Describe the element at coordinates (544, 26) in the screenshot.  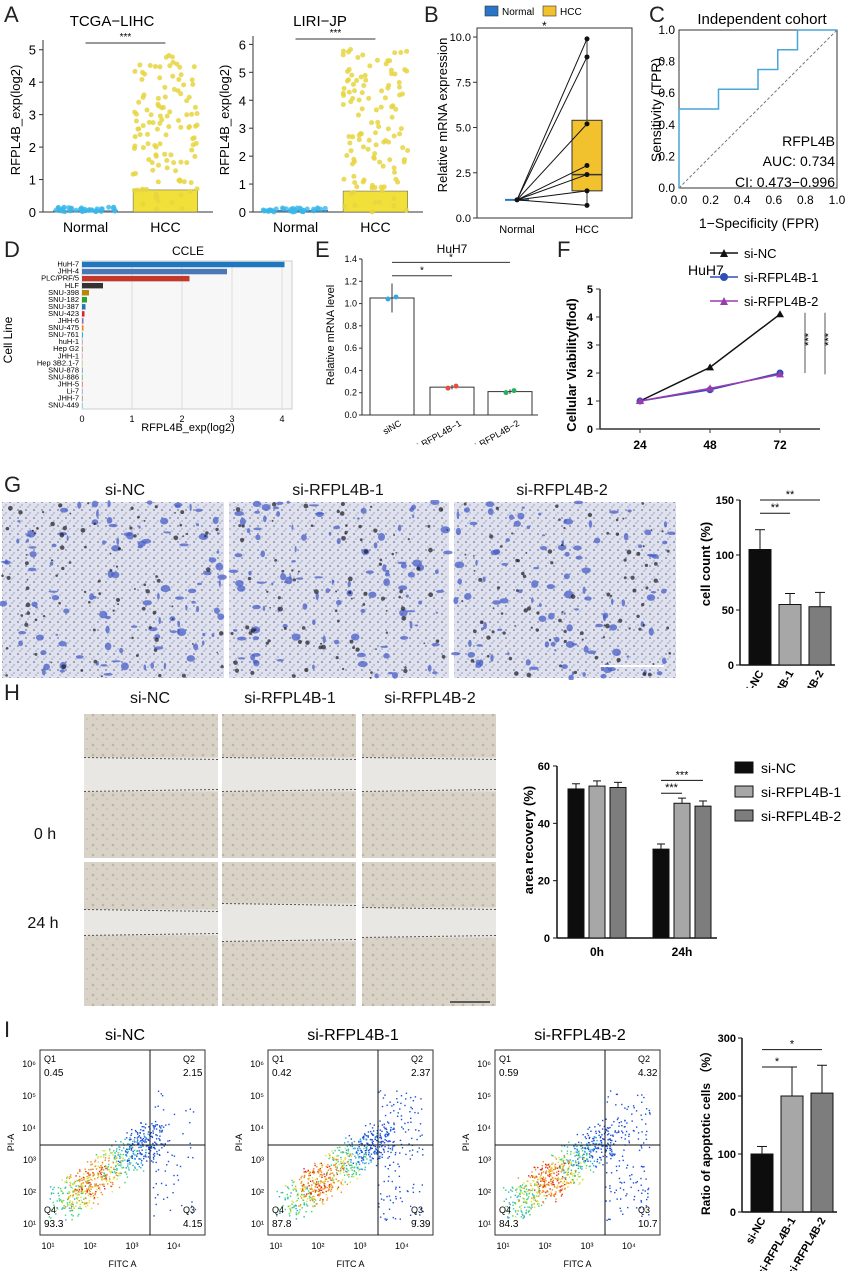
I see `b-sig: *` at that location.